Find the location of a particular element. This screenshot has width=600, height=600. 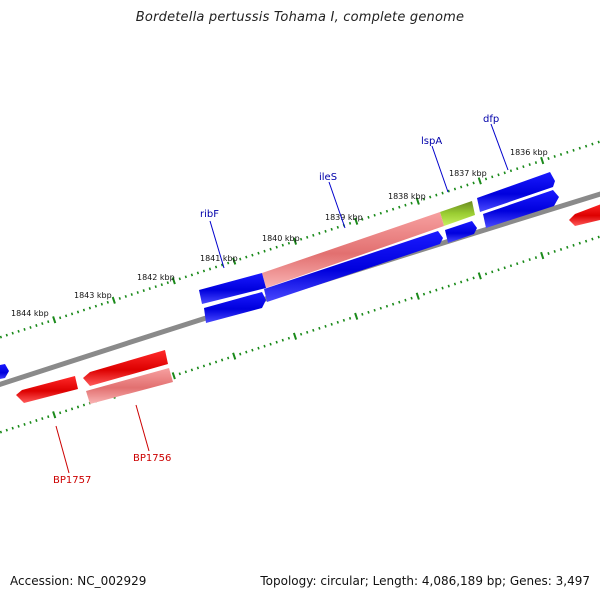

gene-forward-2d is located at coordinates (235, 307).